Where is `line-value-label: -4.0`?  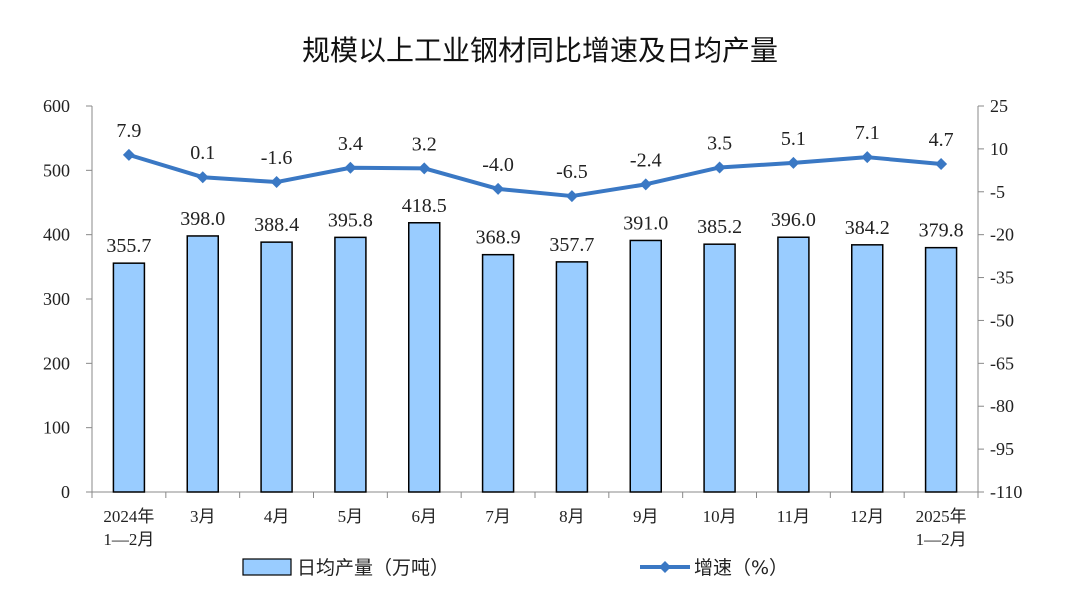
line-value-label: -4.0 is located at coordinates (498, 165).